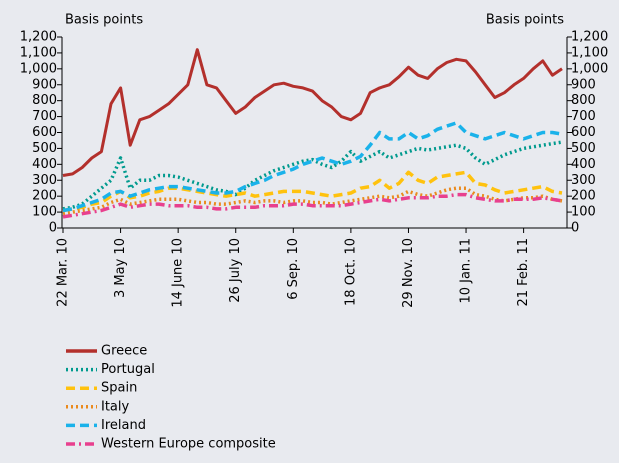 This screenshot has height=463, width=619. Describe the element at coordinates (53, 228) in the screenshot. I see `y-tick-label: 0` at that location.